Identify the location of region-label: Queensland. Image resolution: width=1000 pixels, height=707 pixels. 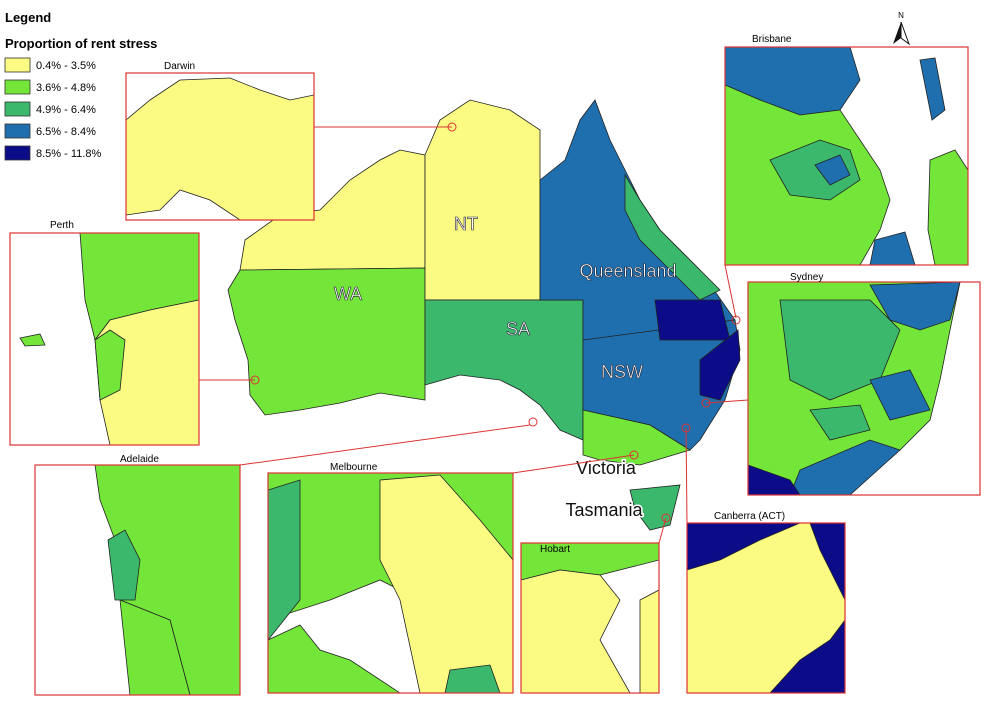
(627, 271).